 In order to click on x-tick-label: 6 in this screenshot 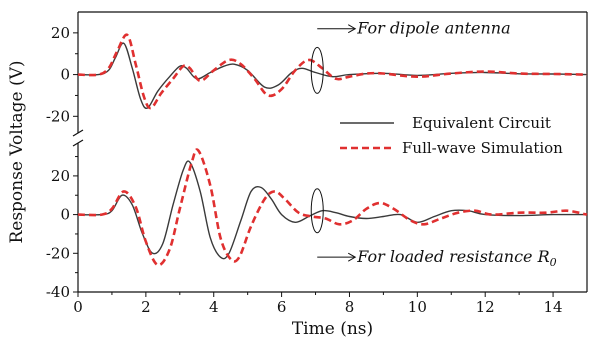, I will do `click(282, 307)`.